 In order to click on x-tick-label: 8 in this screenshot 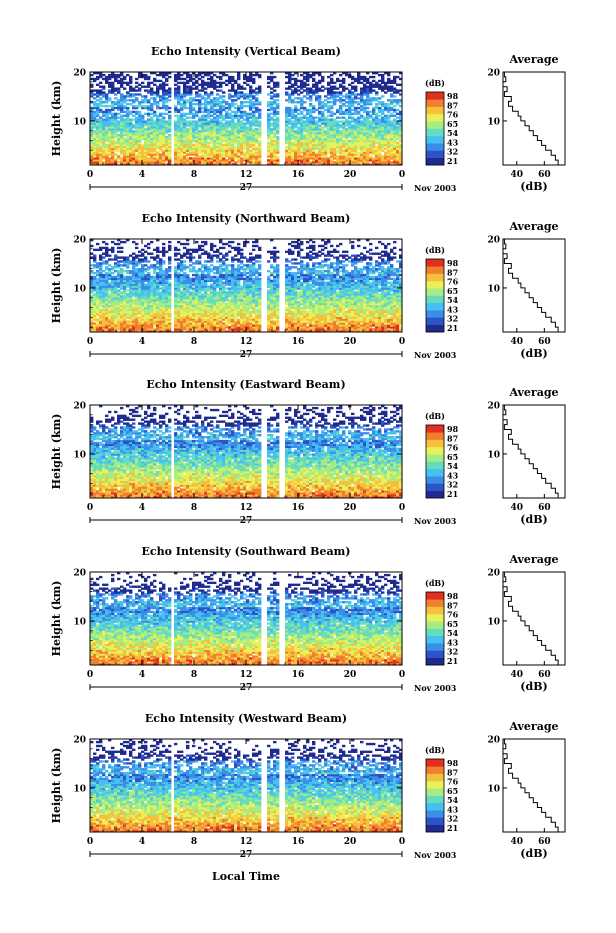, I will do `click(194, 175)`.